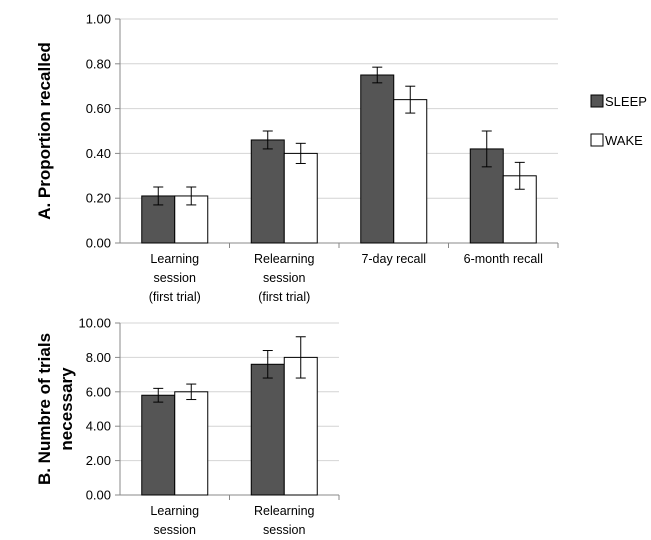 This screenshot has height=540, width=651. Describe the element at coordinates (597, 140) in the screenshot. I see `legend-swatch-wake` at that location.